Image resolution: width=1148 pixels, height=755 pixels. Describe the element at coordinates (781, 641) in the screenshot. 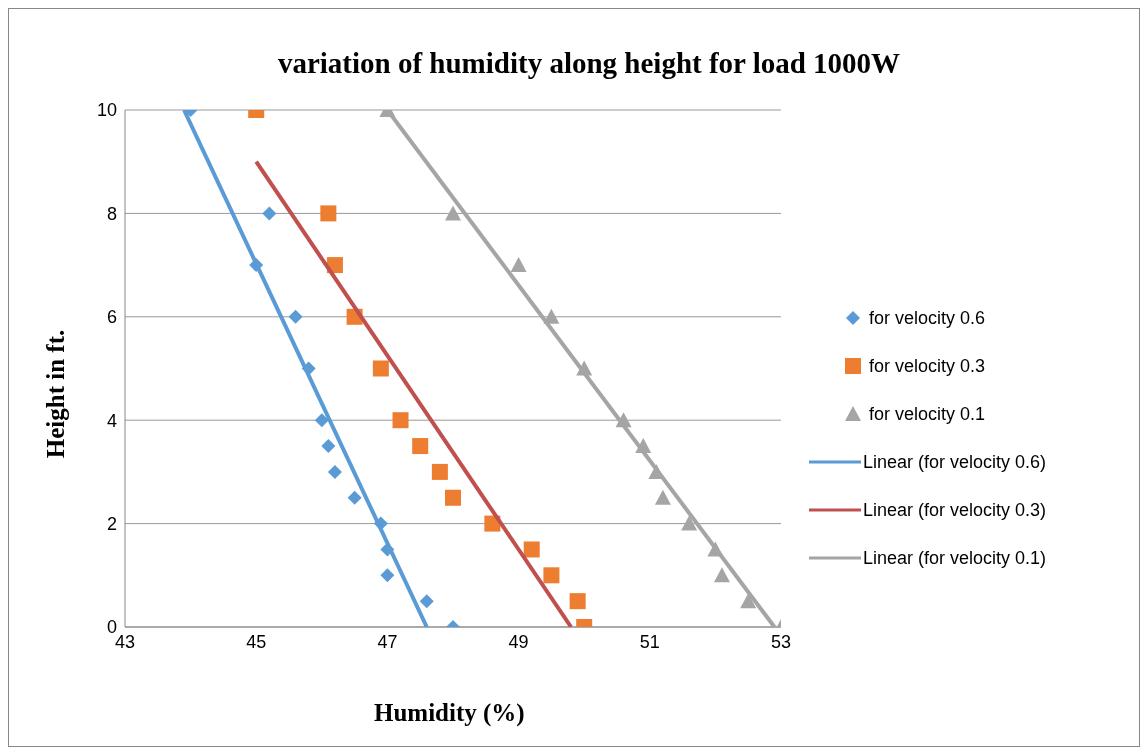

I see `x-tick-label: 53` at that location.